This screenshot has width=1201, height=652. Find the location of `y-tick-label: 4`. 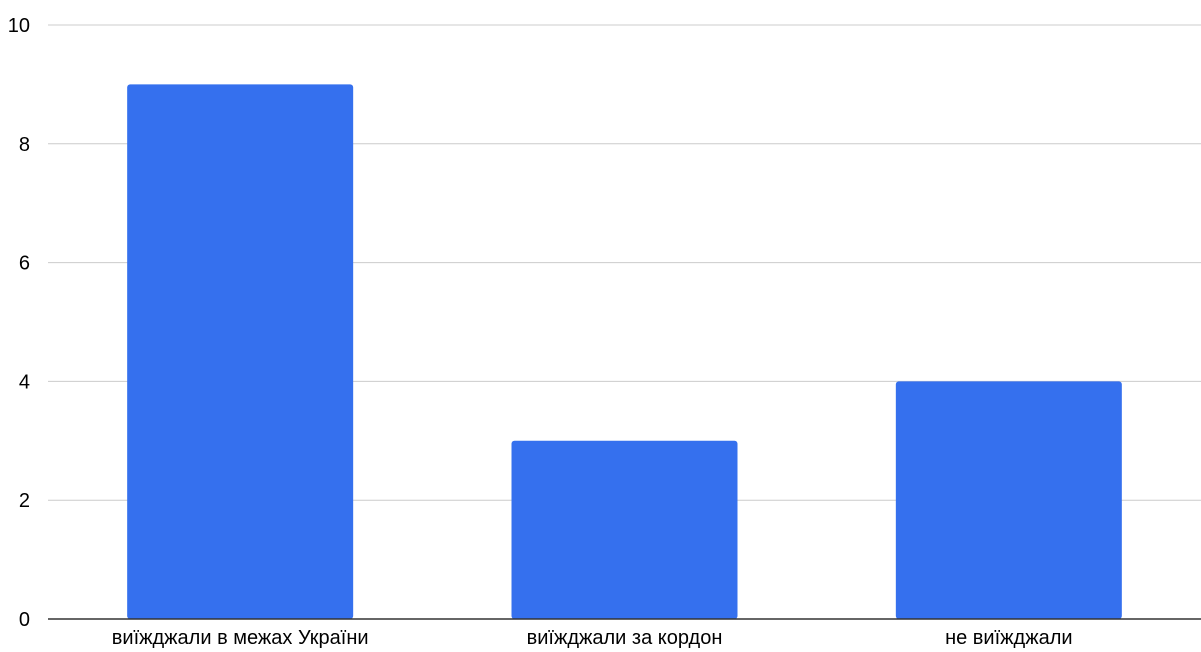

y-tick-label: 4 is located at coordinates (24, 382).